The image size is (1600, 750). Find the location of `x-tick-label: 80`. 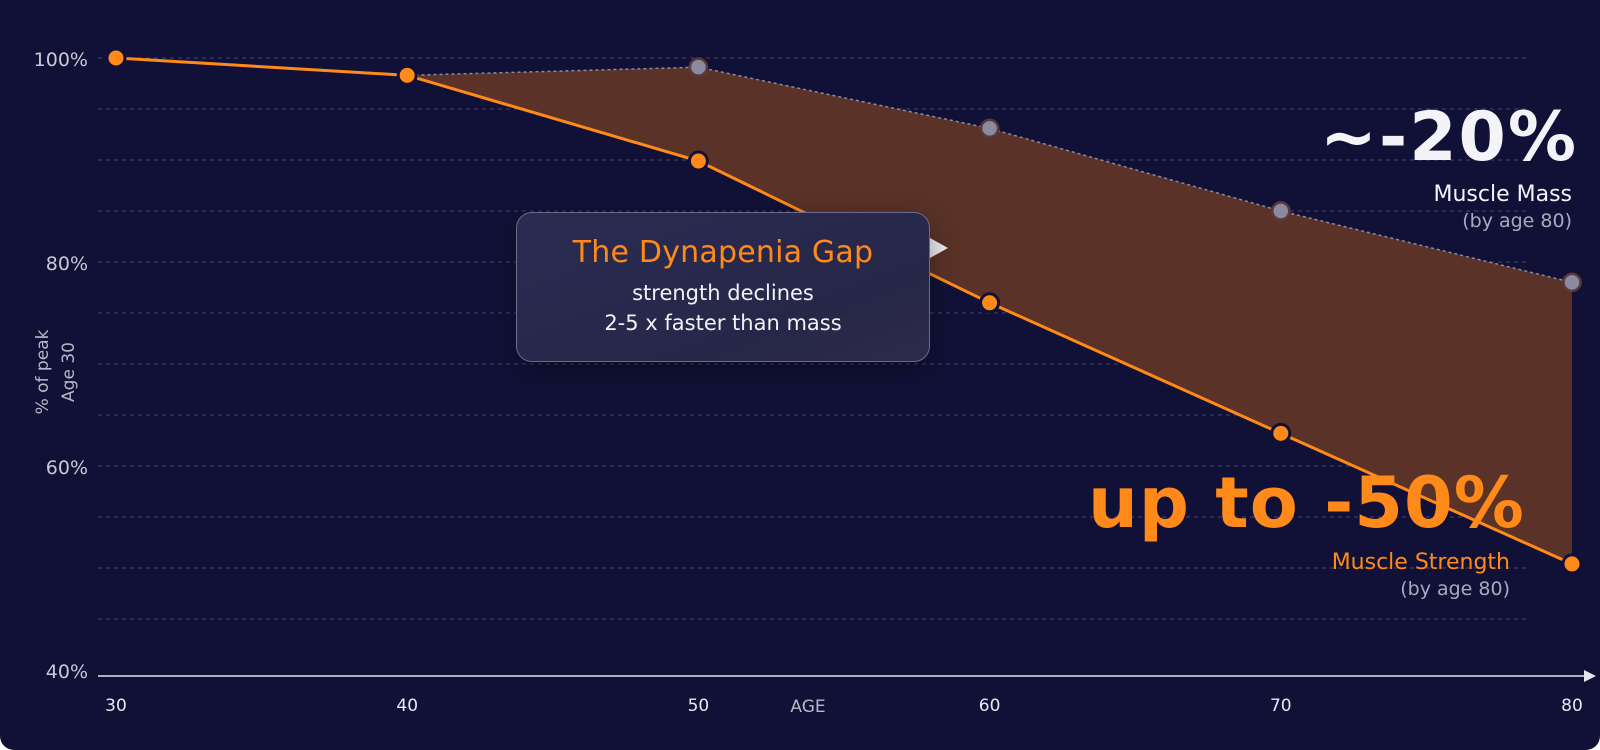

x-tick-label: 80 is located at coordinates (1572, 706).